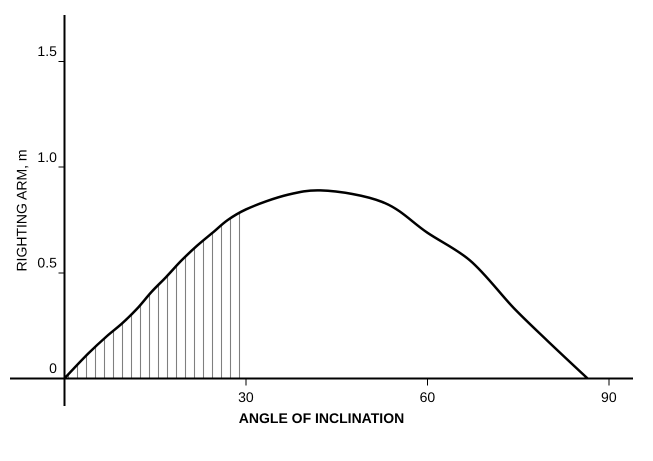  What do you see at coordinates (22, 210) in the screenshot?
I see `y-axis-title: RIGHTING ARM, m` at bounding box center [22, 210].